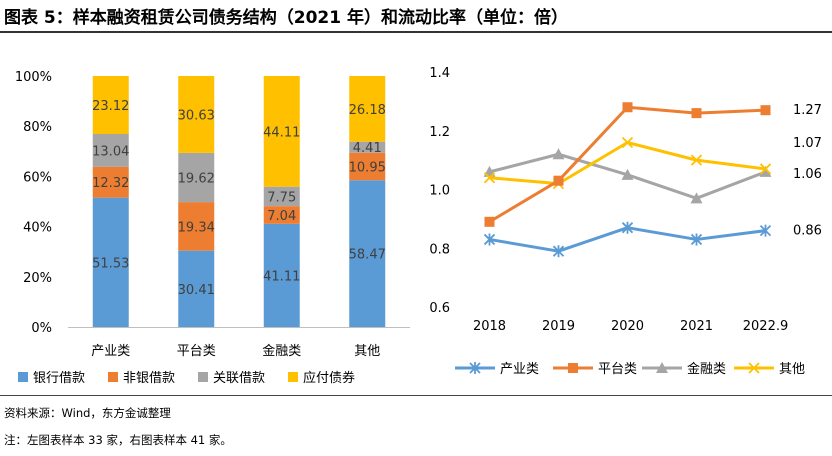 This screenshot has height=456, width=832. What do you see at coordinates (807, 231) in the screenshot?
I see `line-end-label: 0.86` at bounding box center [807, 231].